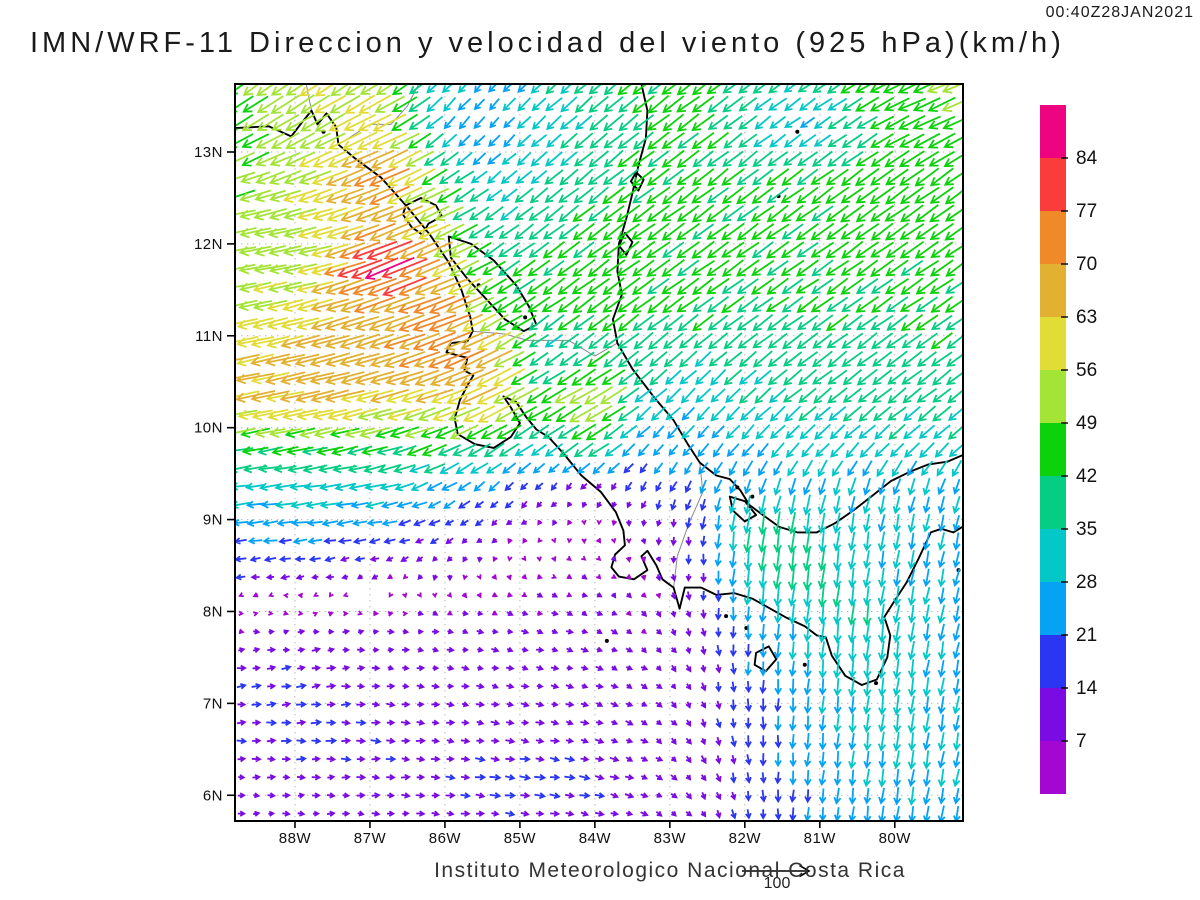 The height and width of the screenshot is (900, 1200). I want to click on x-tick-label: 80W, so click(895, 838).